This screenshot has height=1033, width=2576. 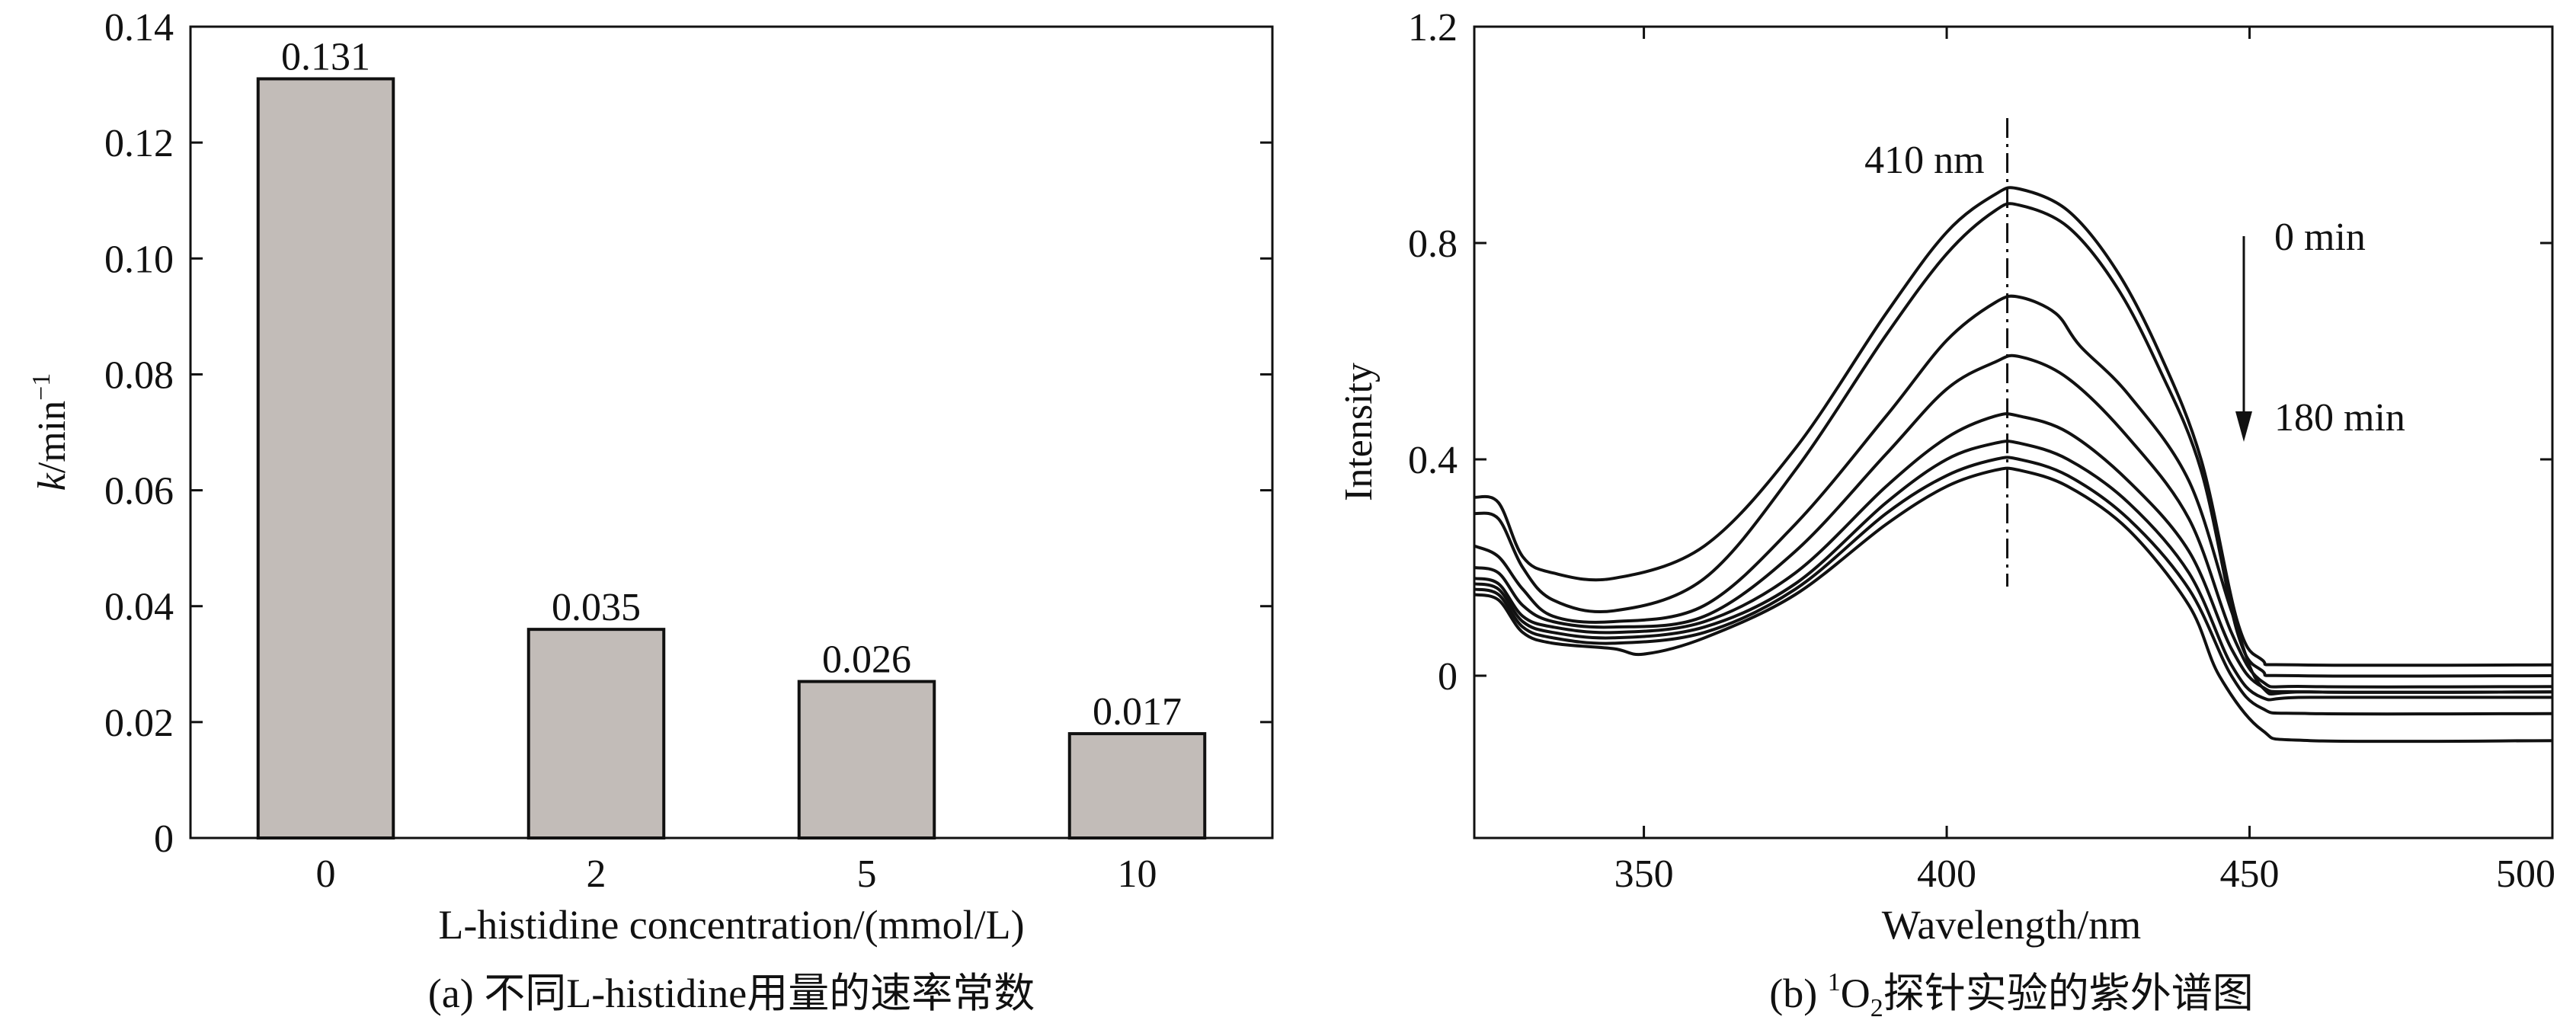 I want to click on panel-a-ytick-labels: 0 0.02 0.04 0.06 0.08 0.10 0.12 0.14, so click(x=139, y=434).